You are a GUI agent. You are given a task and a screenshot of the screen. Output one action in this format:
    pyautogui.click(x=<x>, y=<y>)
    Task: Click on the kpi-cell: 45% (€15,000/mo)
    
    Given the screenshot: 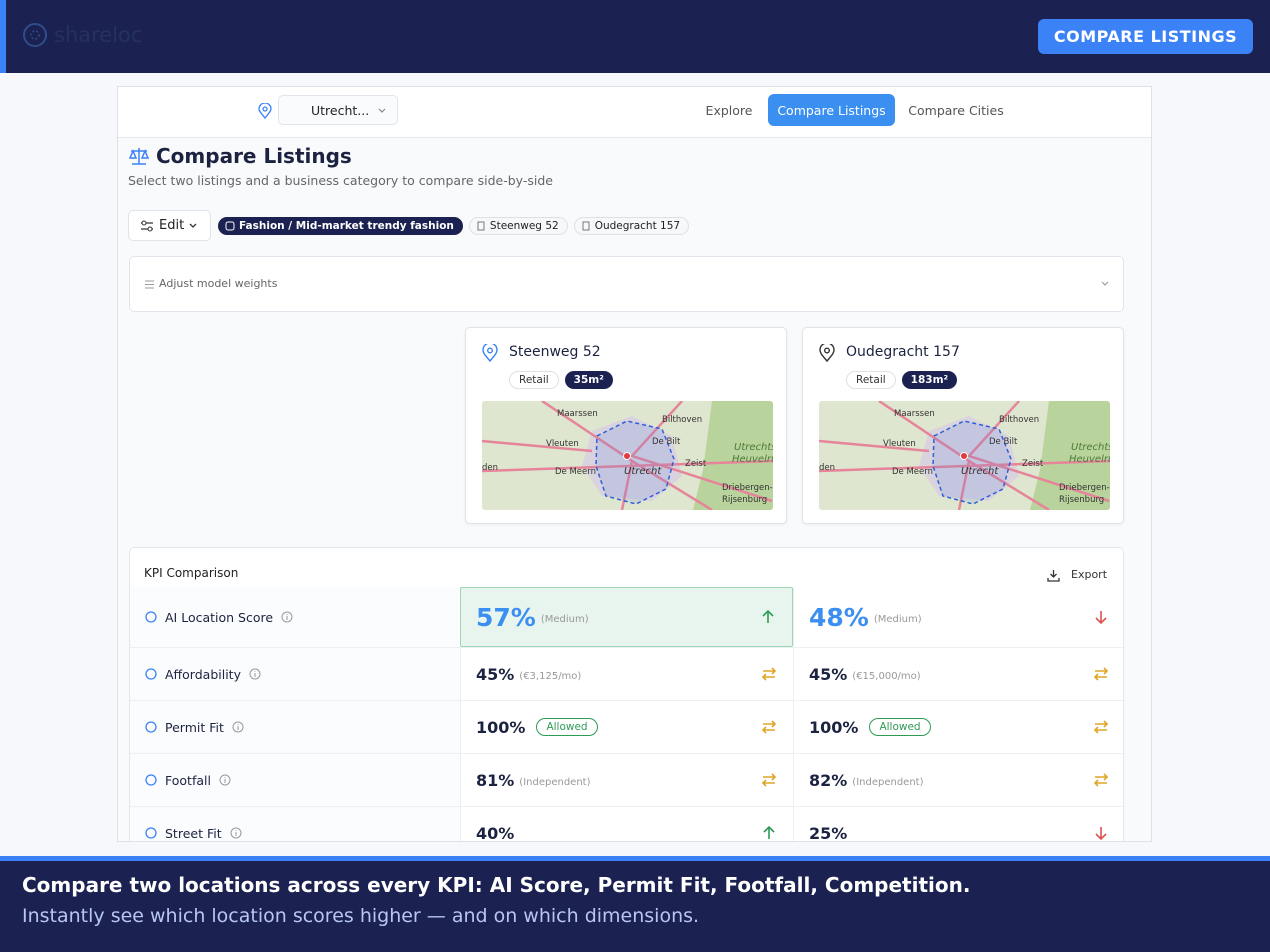 What is the action you would take?
    pyautogui.click(x=959, y=674)
    